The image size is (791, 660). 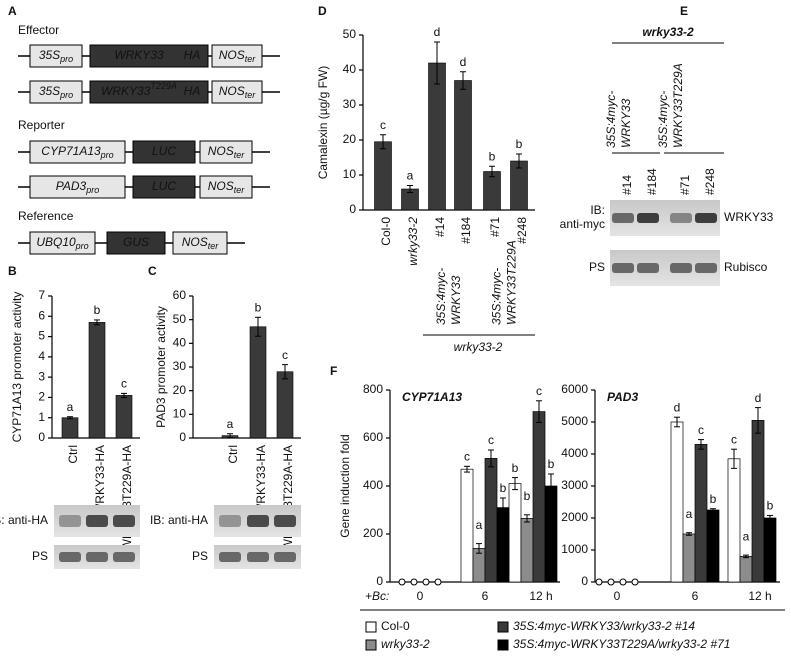 What do you see at coordinates (371, 627) in the screenshot?
I see `legend-swatch` at bounding box center [371, 627].